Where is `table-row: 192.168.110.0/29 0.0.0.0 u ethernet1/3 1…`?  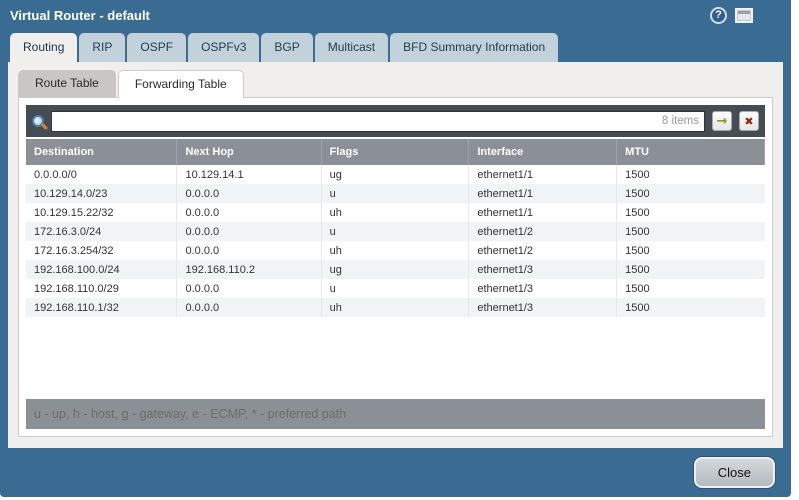 table-row: 192.168.110.0/29 0.0.0.0 u ethernet1/3 1… is located at coordinates (395, 288).